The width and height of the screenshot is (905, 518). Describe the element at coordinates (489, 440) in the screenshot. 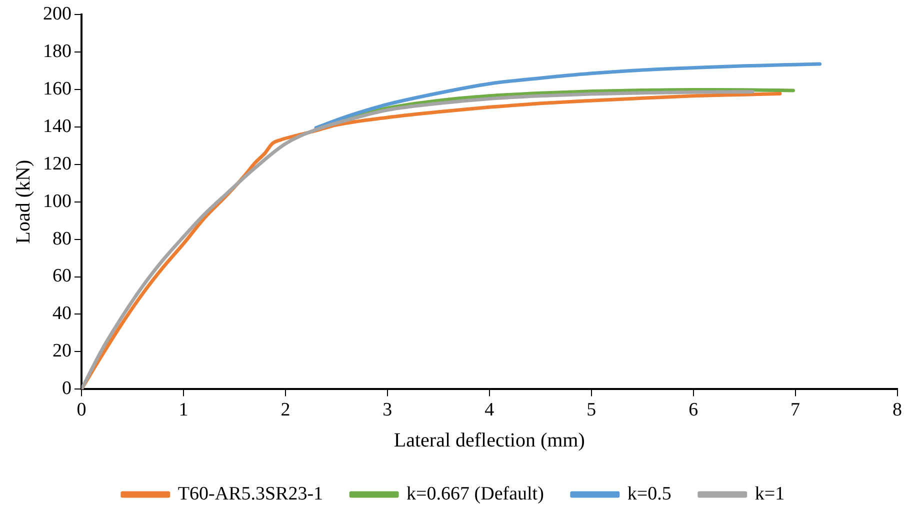

I see `x-axis-title: Lateral deflection (mm)` at that location.